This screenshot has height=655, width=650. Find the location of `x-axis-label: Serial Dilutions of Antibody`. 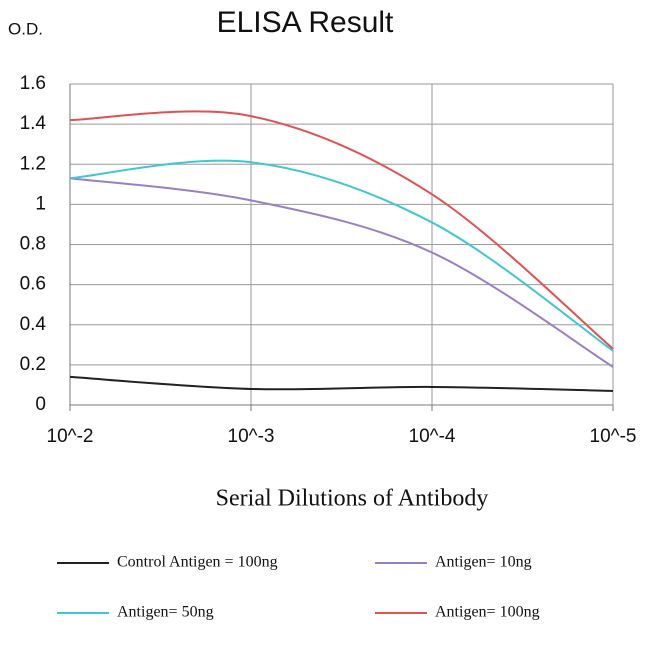

x-axis-label: Serial Dilutions of Antibody is located at coordinates (352, 499).